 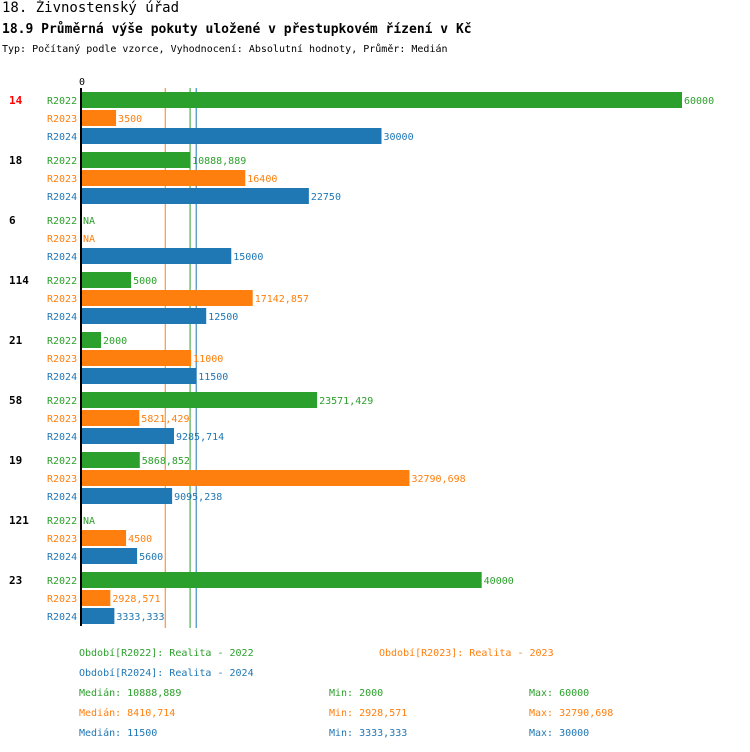 What do you see at coordinates (499, 581) in the screenshot?
I see `data-label: 40000` at bounding box center [499, 581].